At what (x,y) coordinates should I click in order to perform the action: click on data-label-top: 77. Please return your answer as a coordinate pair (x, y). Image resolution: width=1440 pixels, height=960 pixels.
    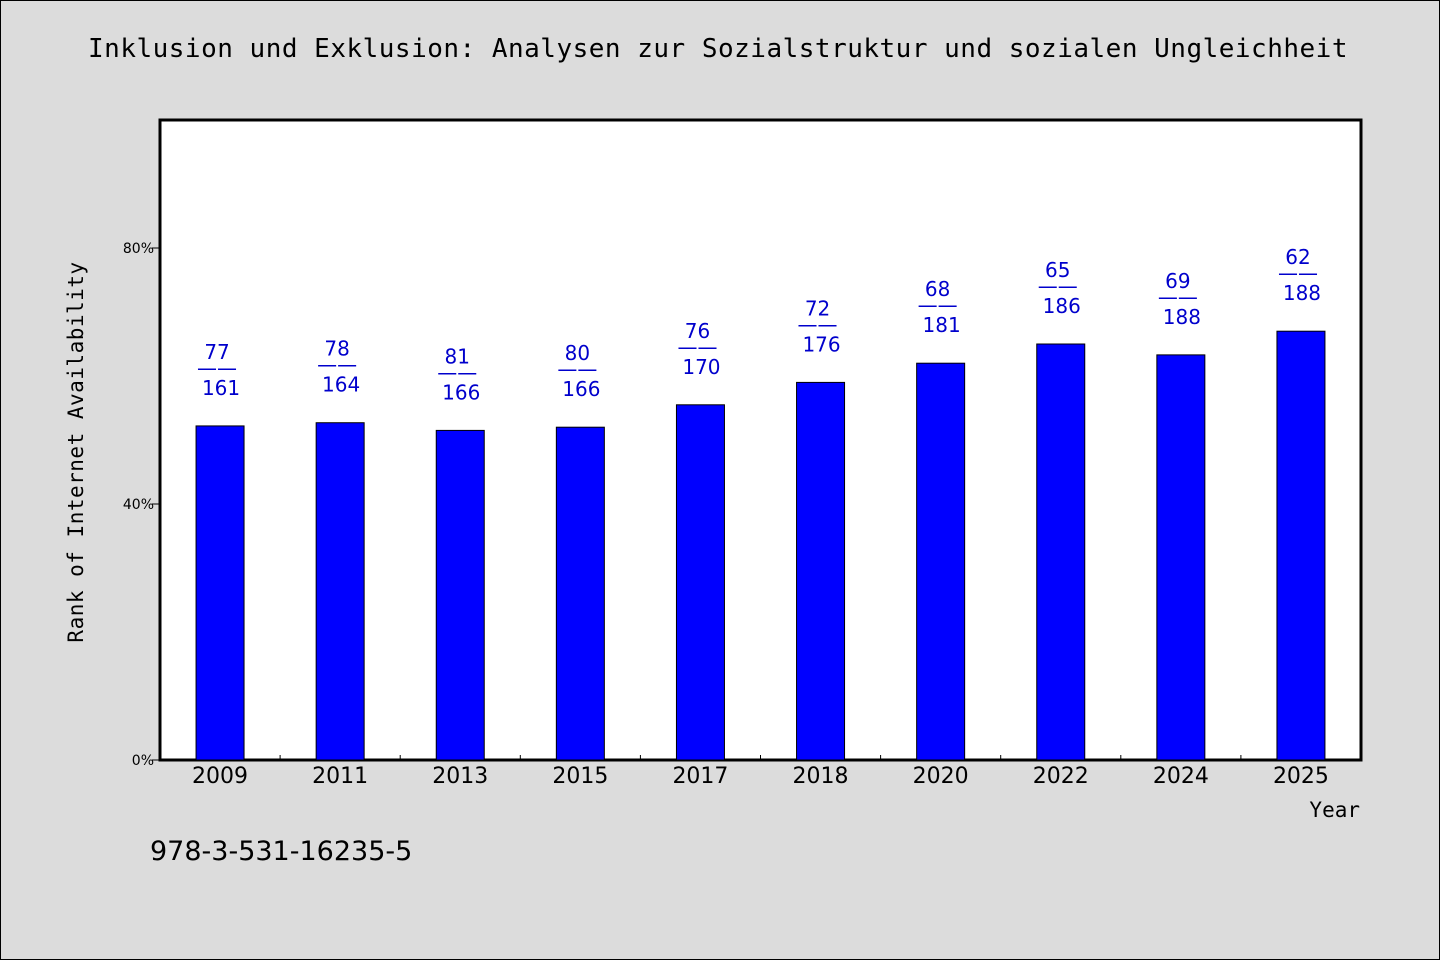
    Looking at the image, I should click on (216, 352).